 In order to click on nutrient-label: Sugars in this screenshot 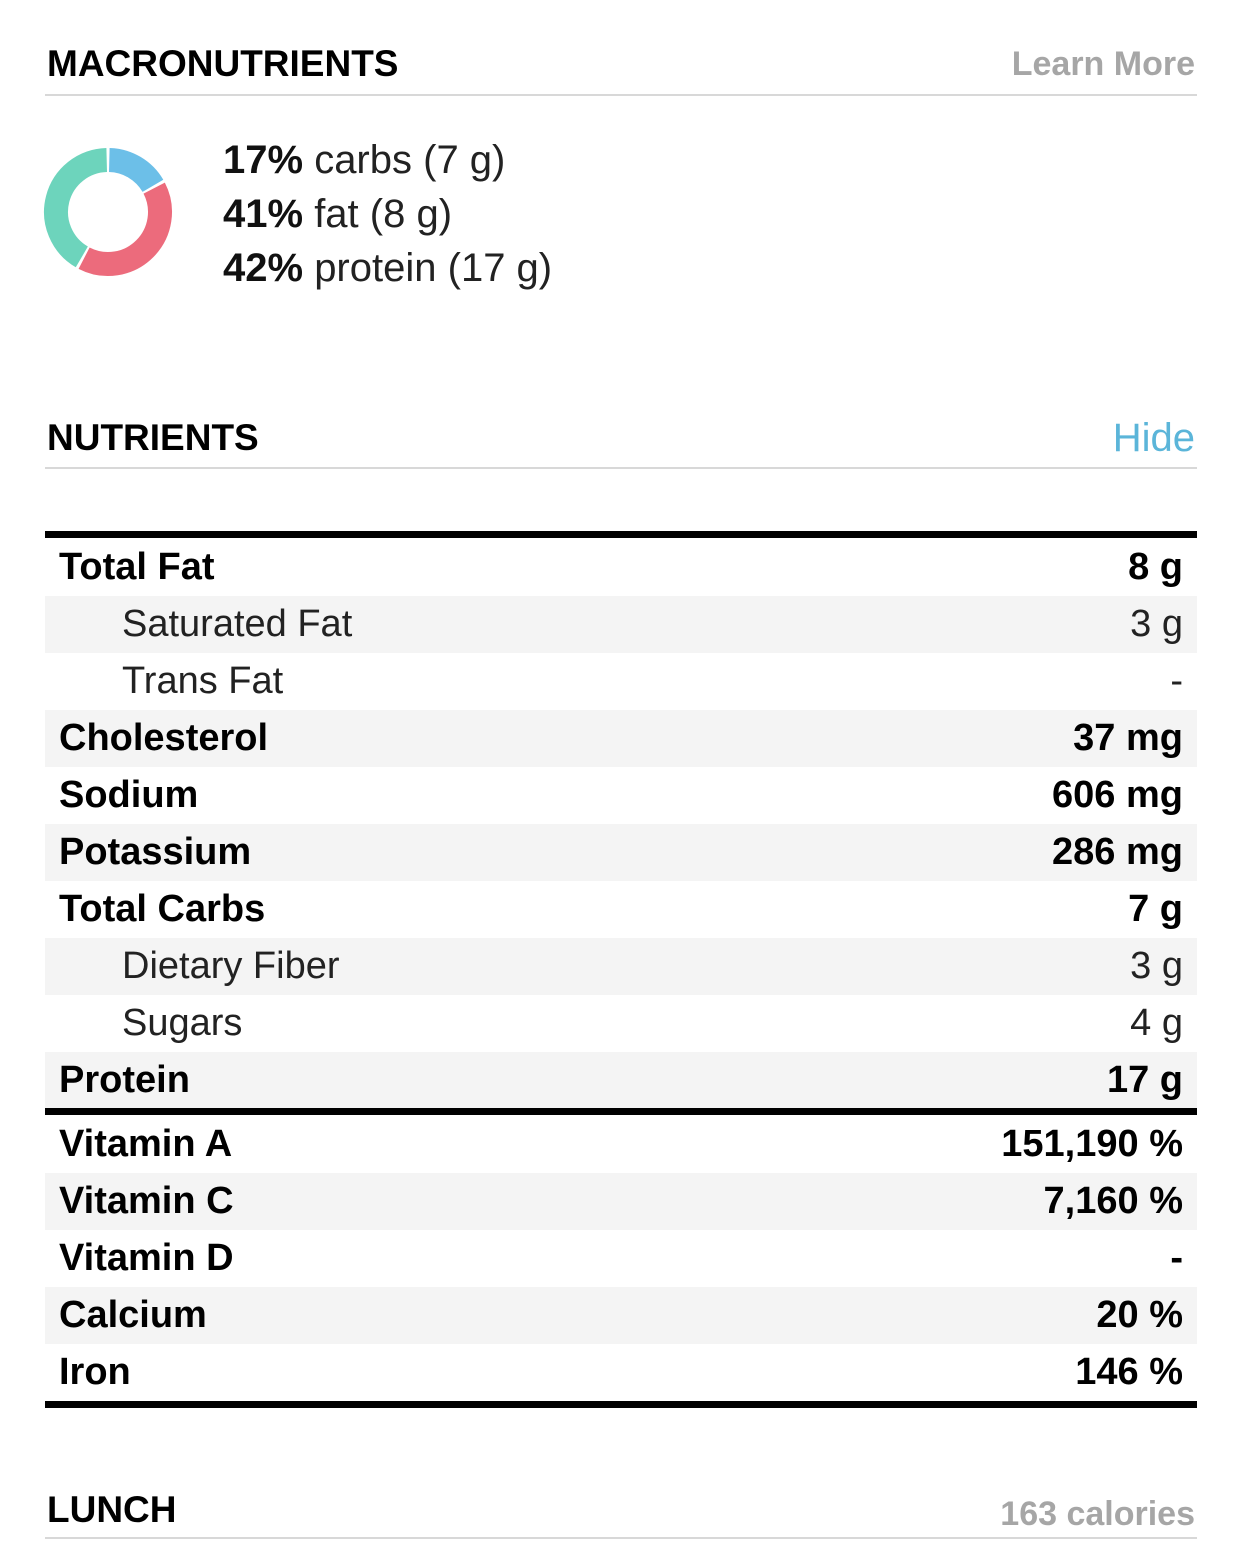, I will do `click(182, 1023)`.